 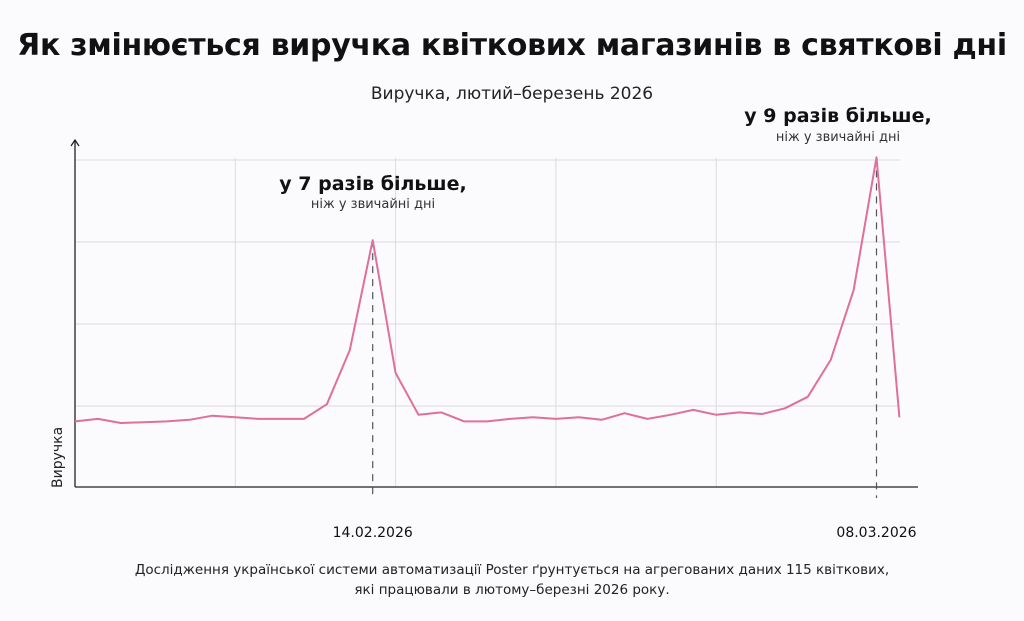 I want to click on y-axis-arrow-icon, so click(x=75, y=142).